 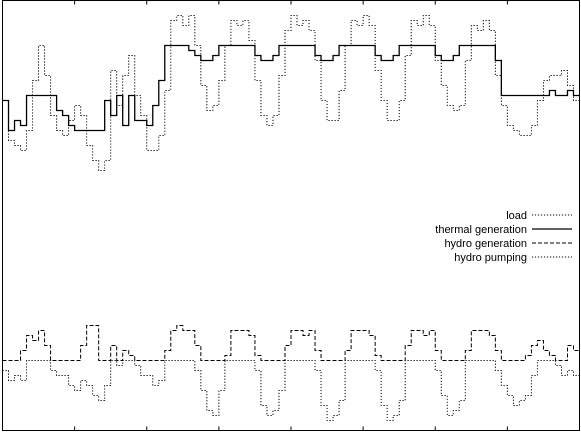 What do you see at coordinates (481, 230) in the screenshot?
I see `legend-label: thermal generation` at bounding box center [481, 230].